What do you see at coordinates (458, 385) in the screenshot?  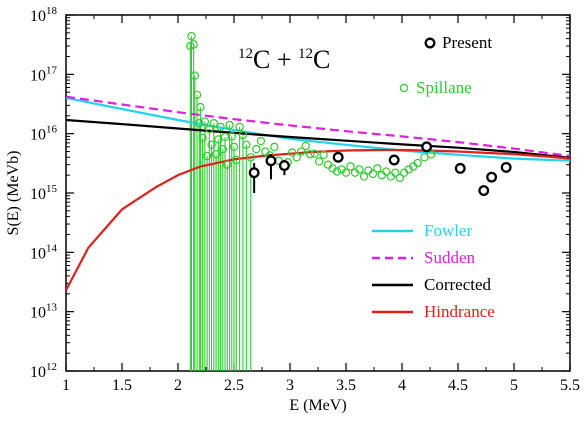 I see `x-tick-label: 4.5` at bounding box center [458, 385].